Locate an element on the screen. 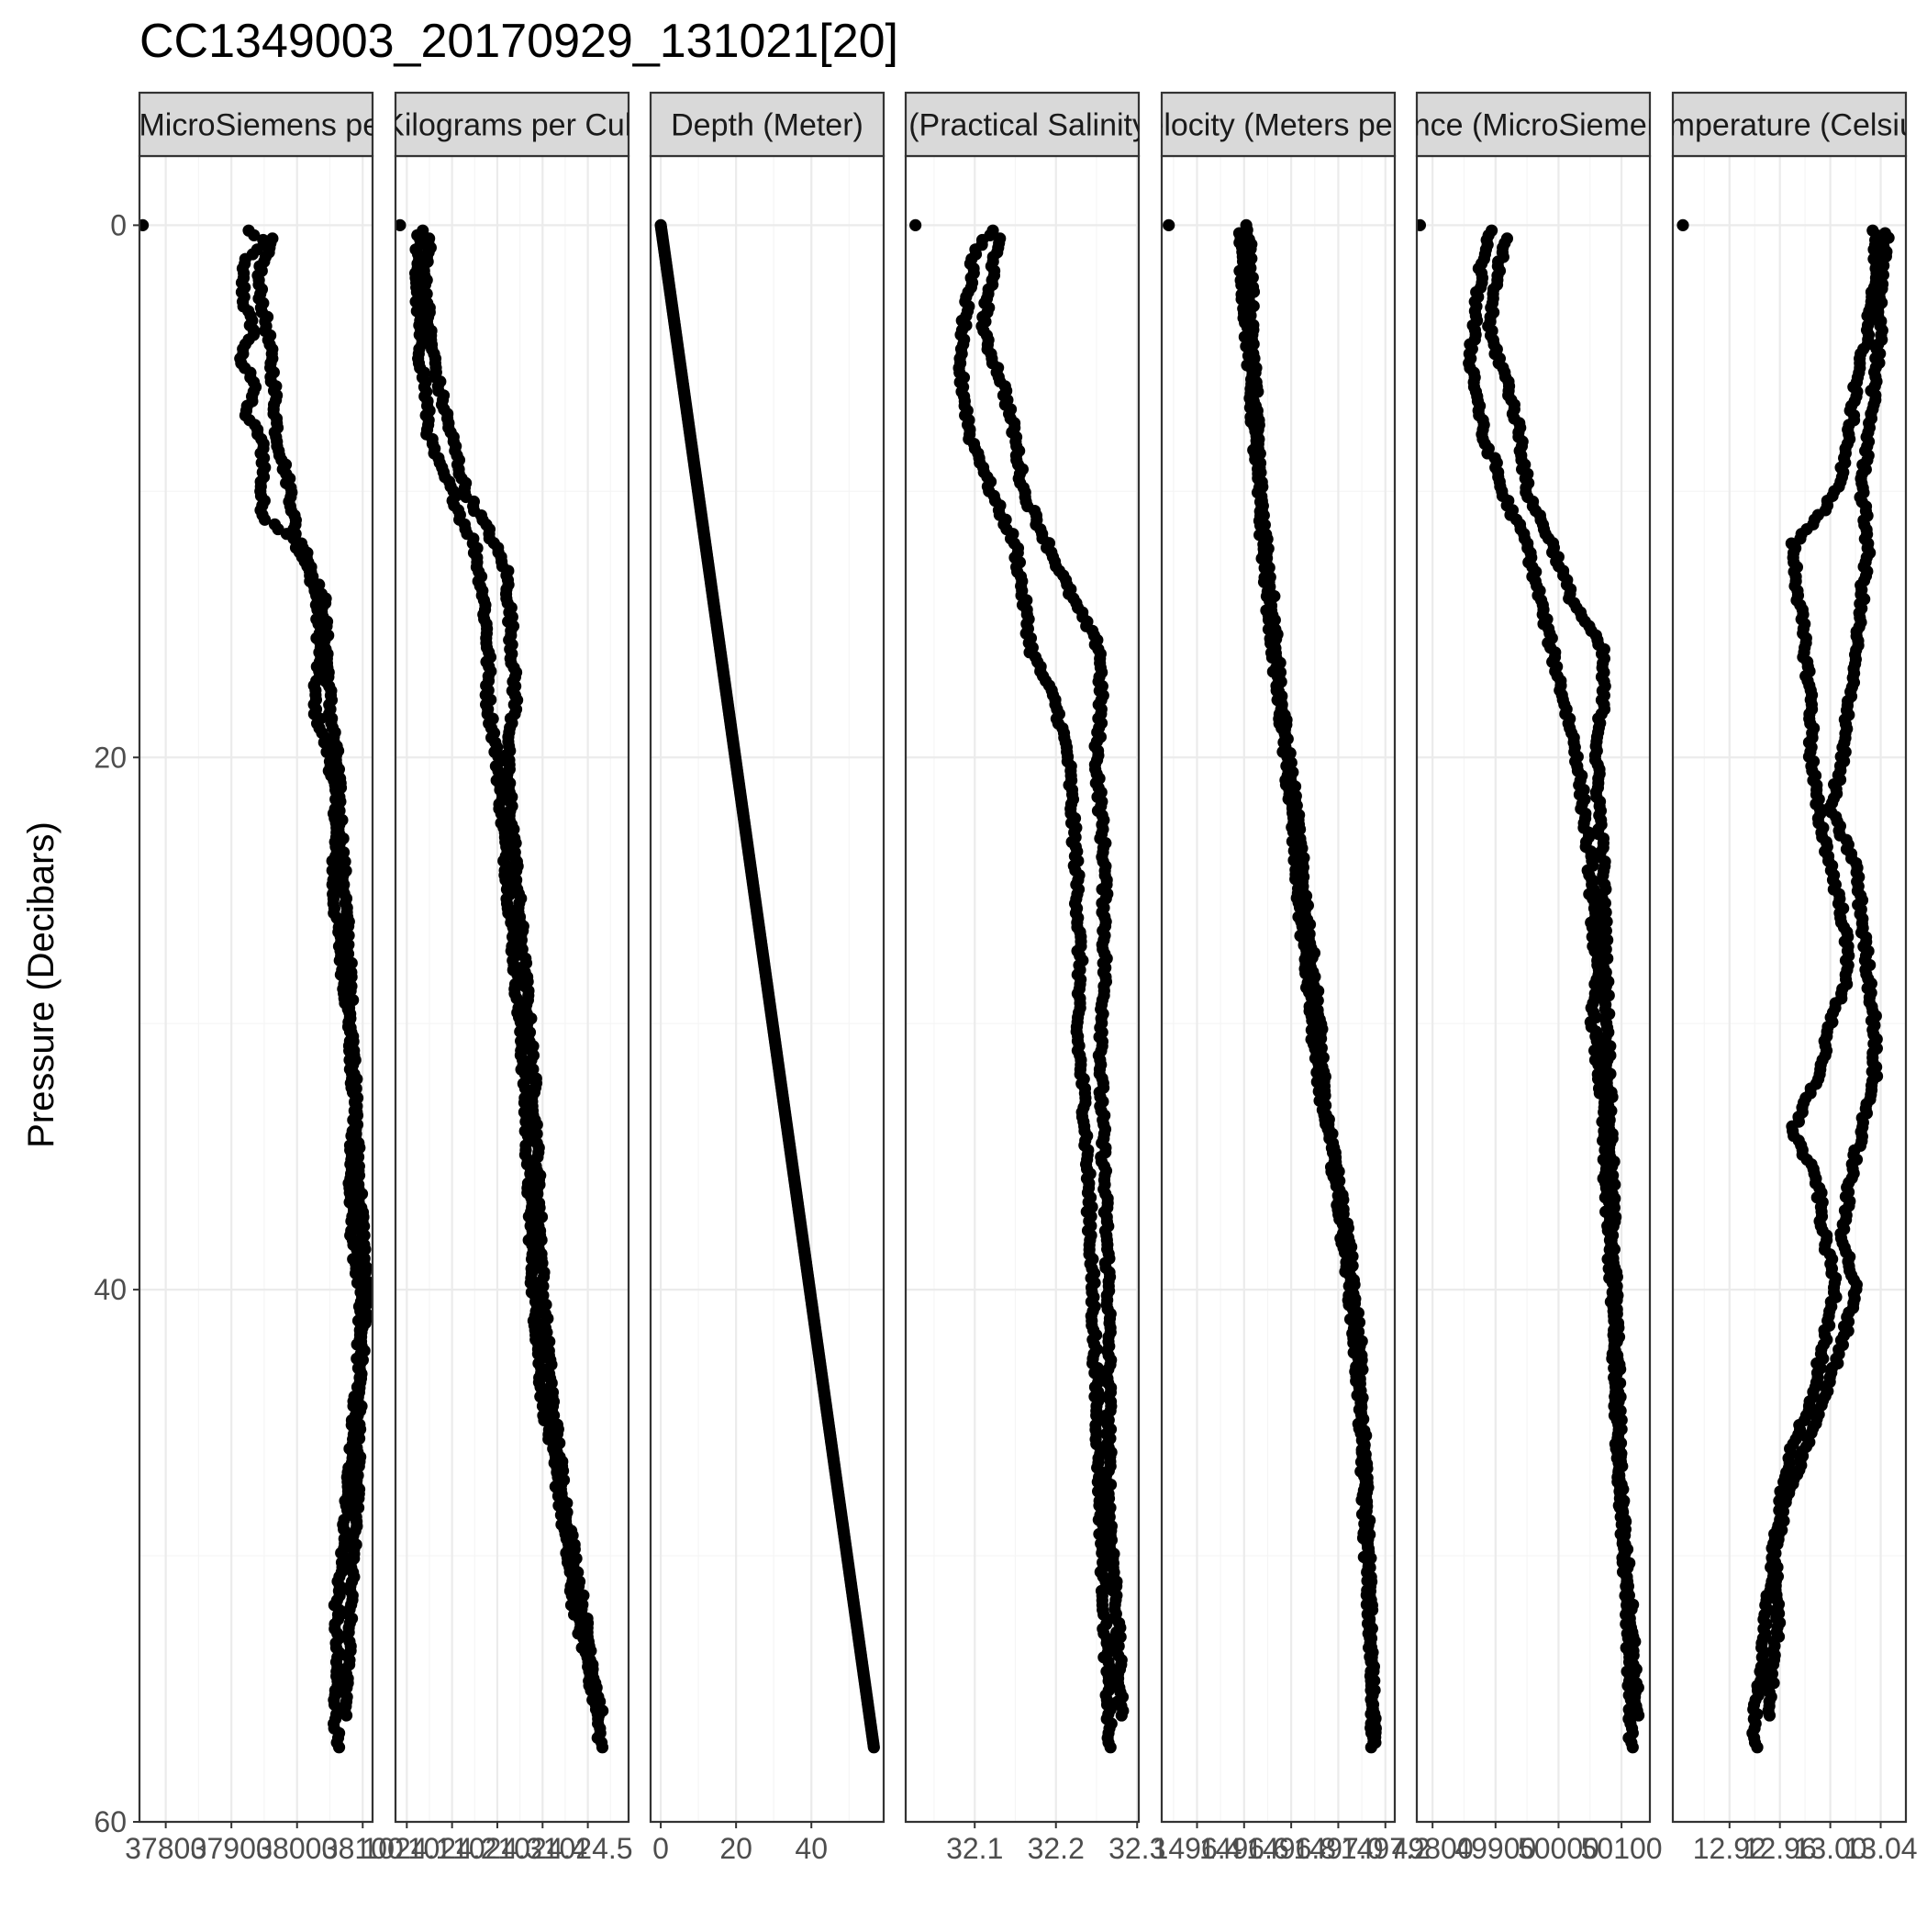 This screenshot has height=1932, width=1927. x-tick-label: 37900 is located at coordinates (232, 1849).